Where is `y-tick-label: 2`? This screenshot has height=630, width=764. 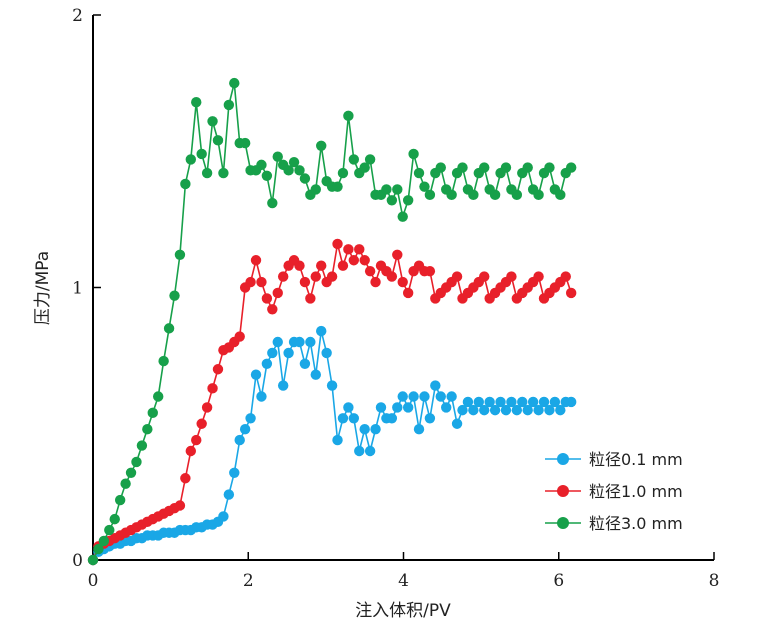
y-tick-label: 2 is located at coordinates (77, 16).